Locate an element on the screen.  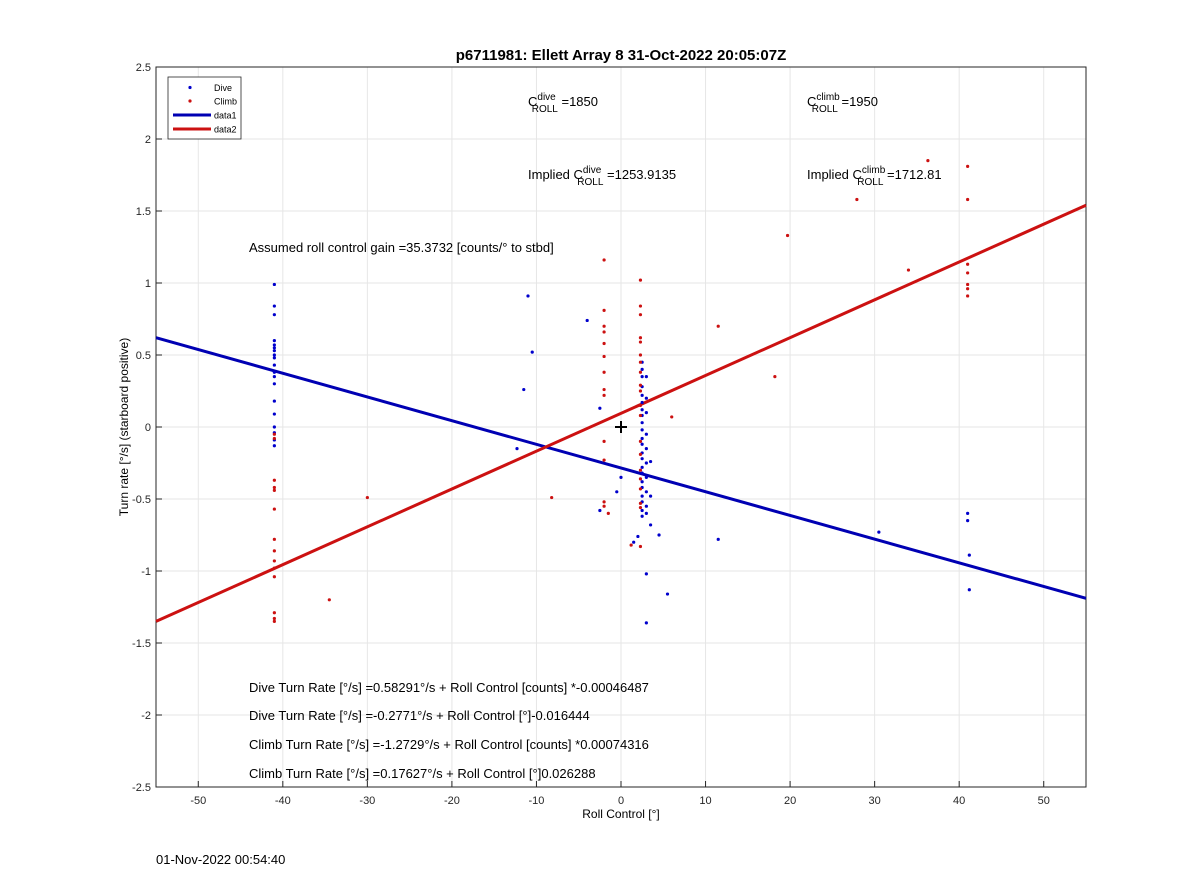
legend-data2-label: data2 is located at coordinates (225, 130).